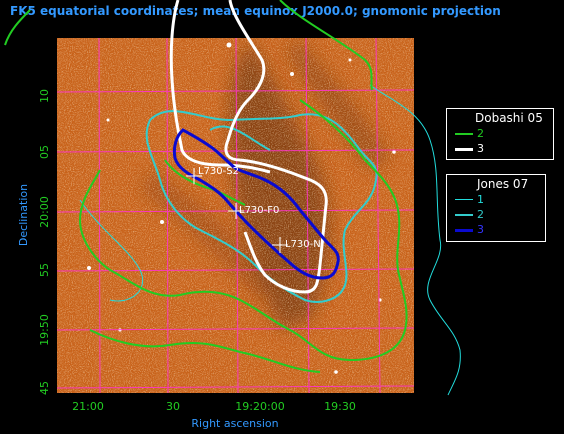 The height and width of the screenshot is (434, 564). Describe the element at coordinates (44, 96) in the screenshot. I see `y-tick-label: 10` at that location.